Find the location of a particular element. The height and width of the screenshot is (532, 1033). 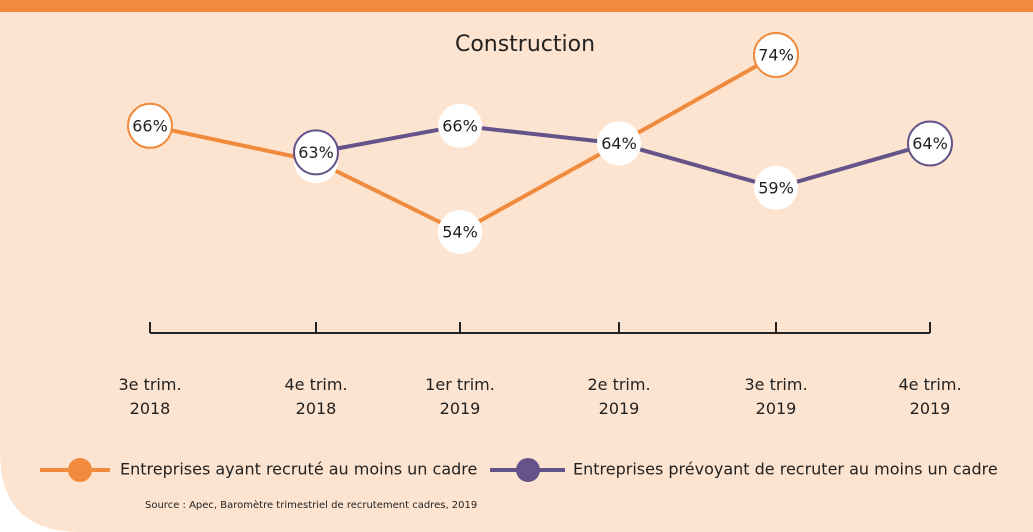

value-label: 54% is located at coordinates (460, 232).